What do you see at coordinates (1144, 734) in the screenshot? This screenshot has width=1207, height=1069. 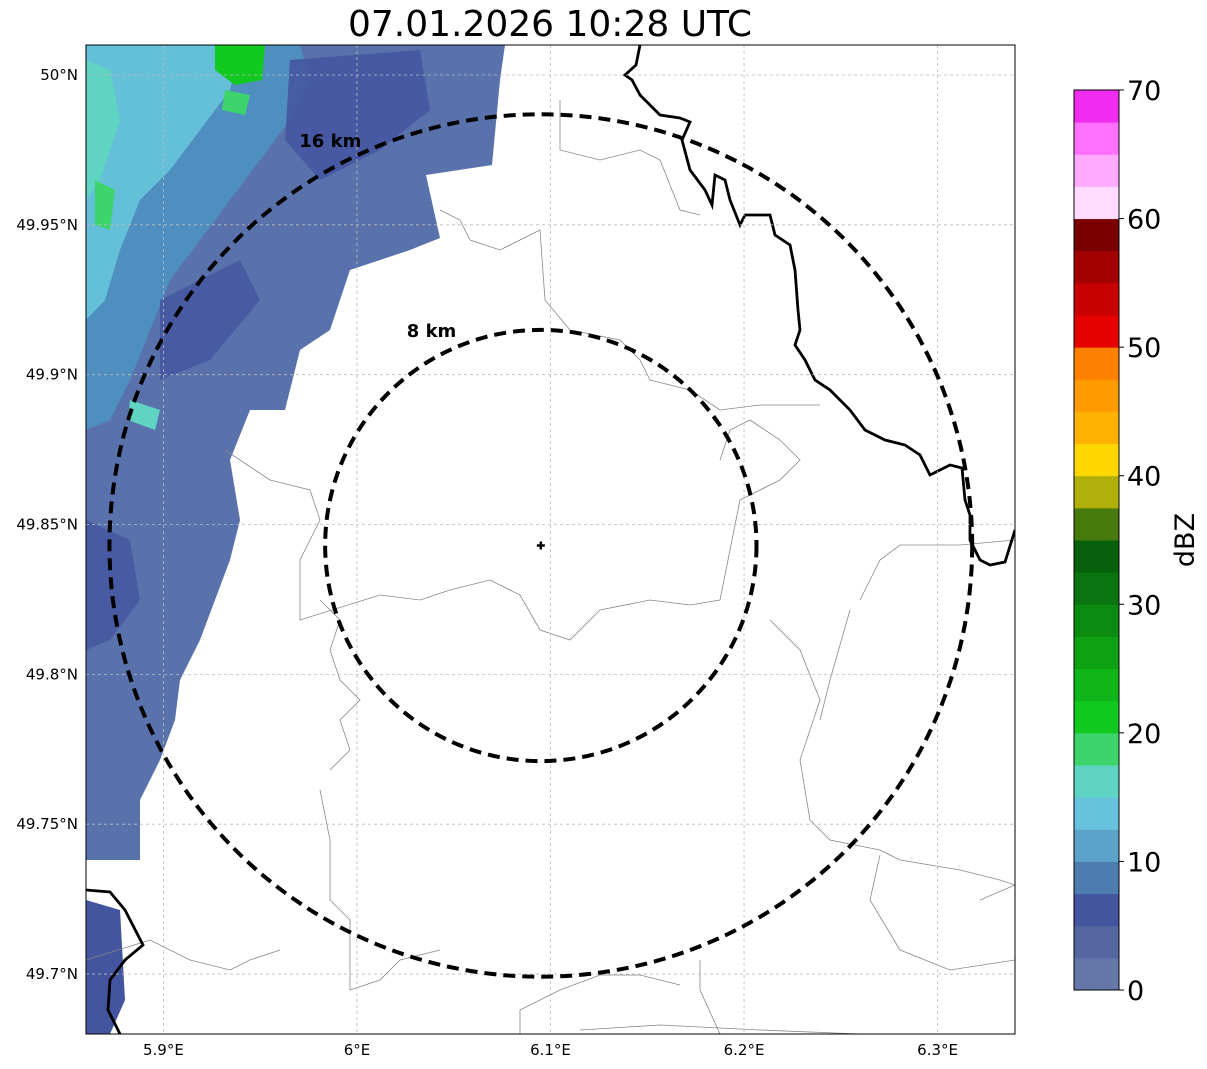 I see `colorbar-tick-label: 20` at bounding box center [1144, 734].